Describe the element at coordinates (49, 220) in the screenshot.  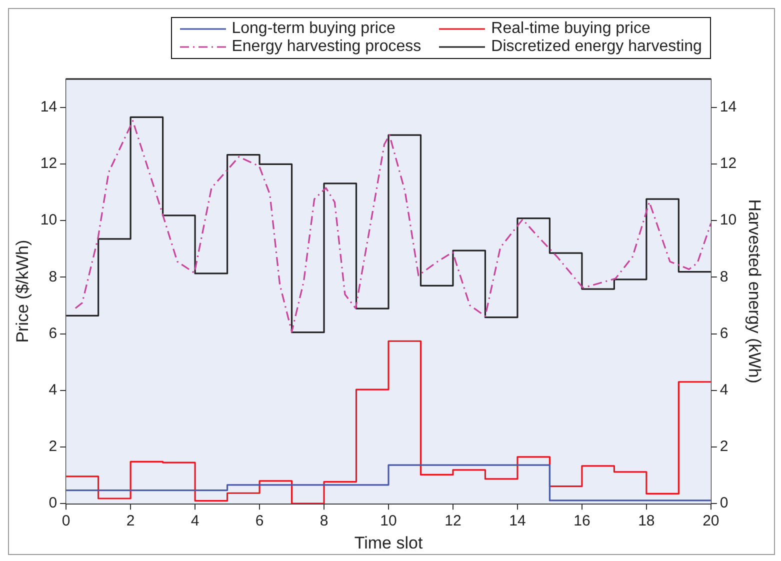
I see `y-tick-label: 10` at that location.